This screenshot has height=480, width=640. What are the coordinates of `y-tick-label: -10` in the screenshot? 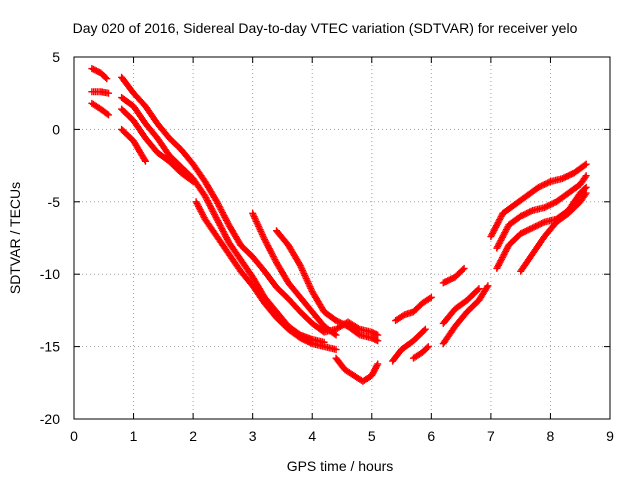 It's located at (50, 274).